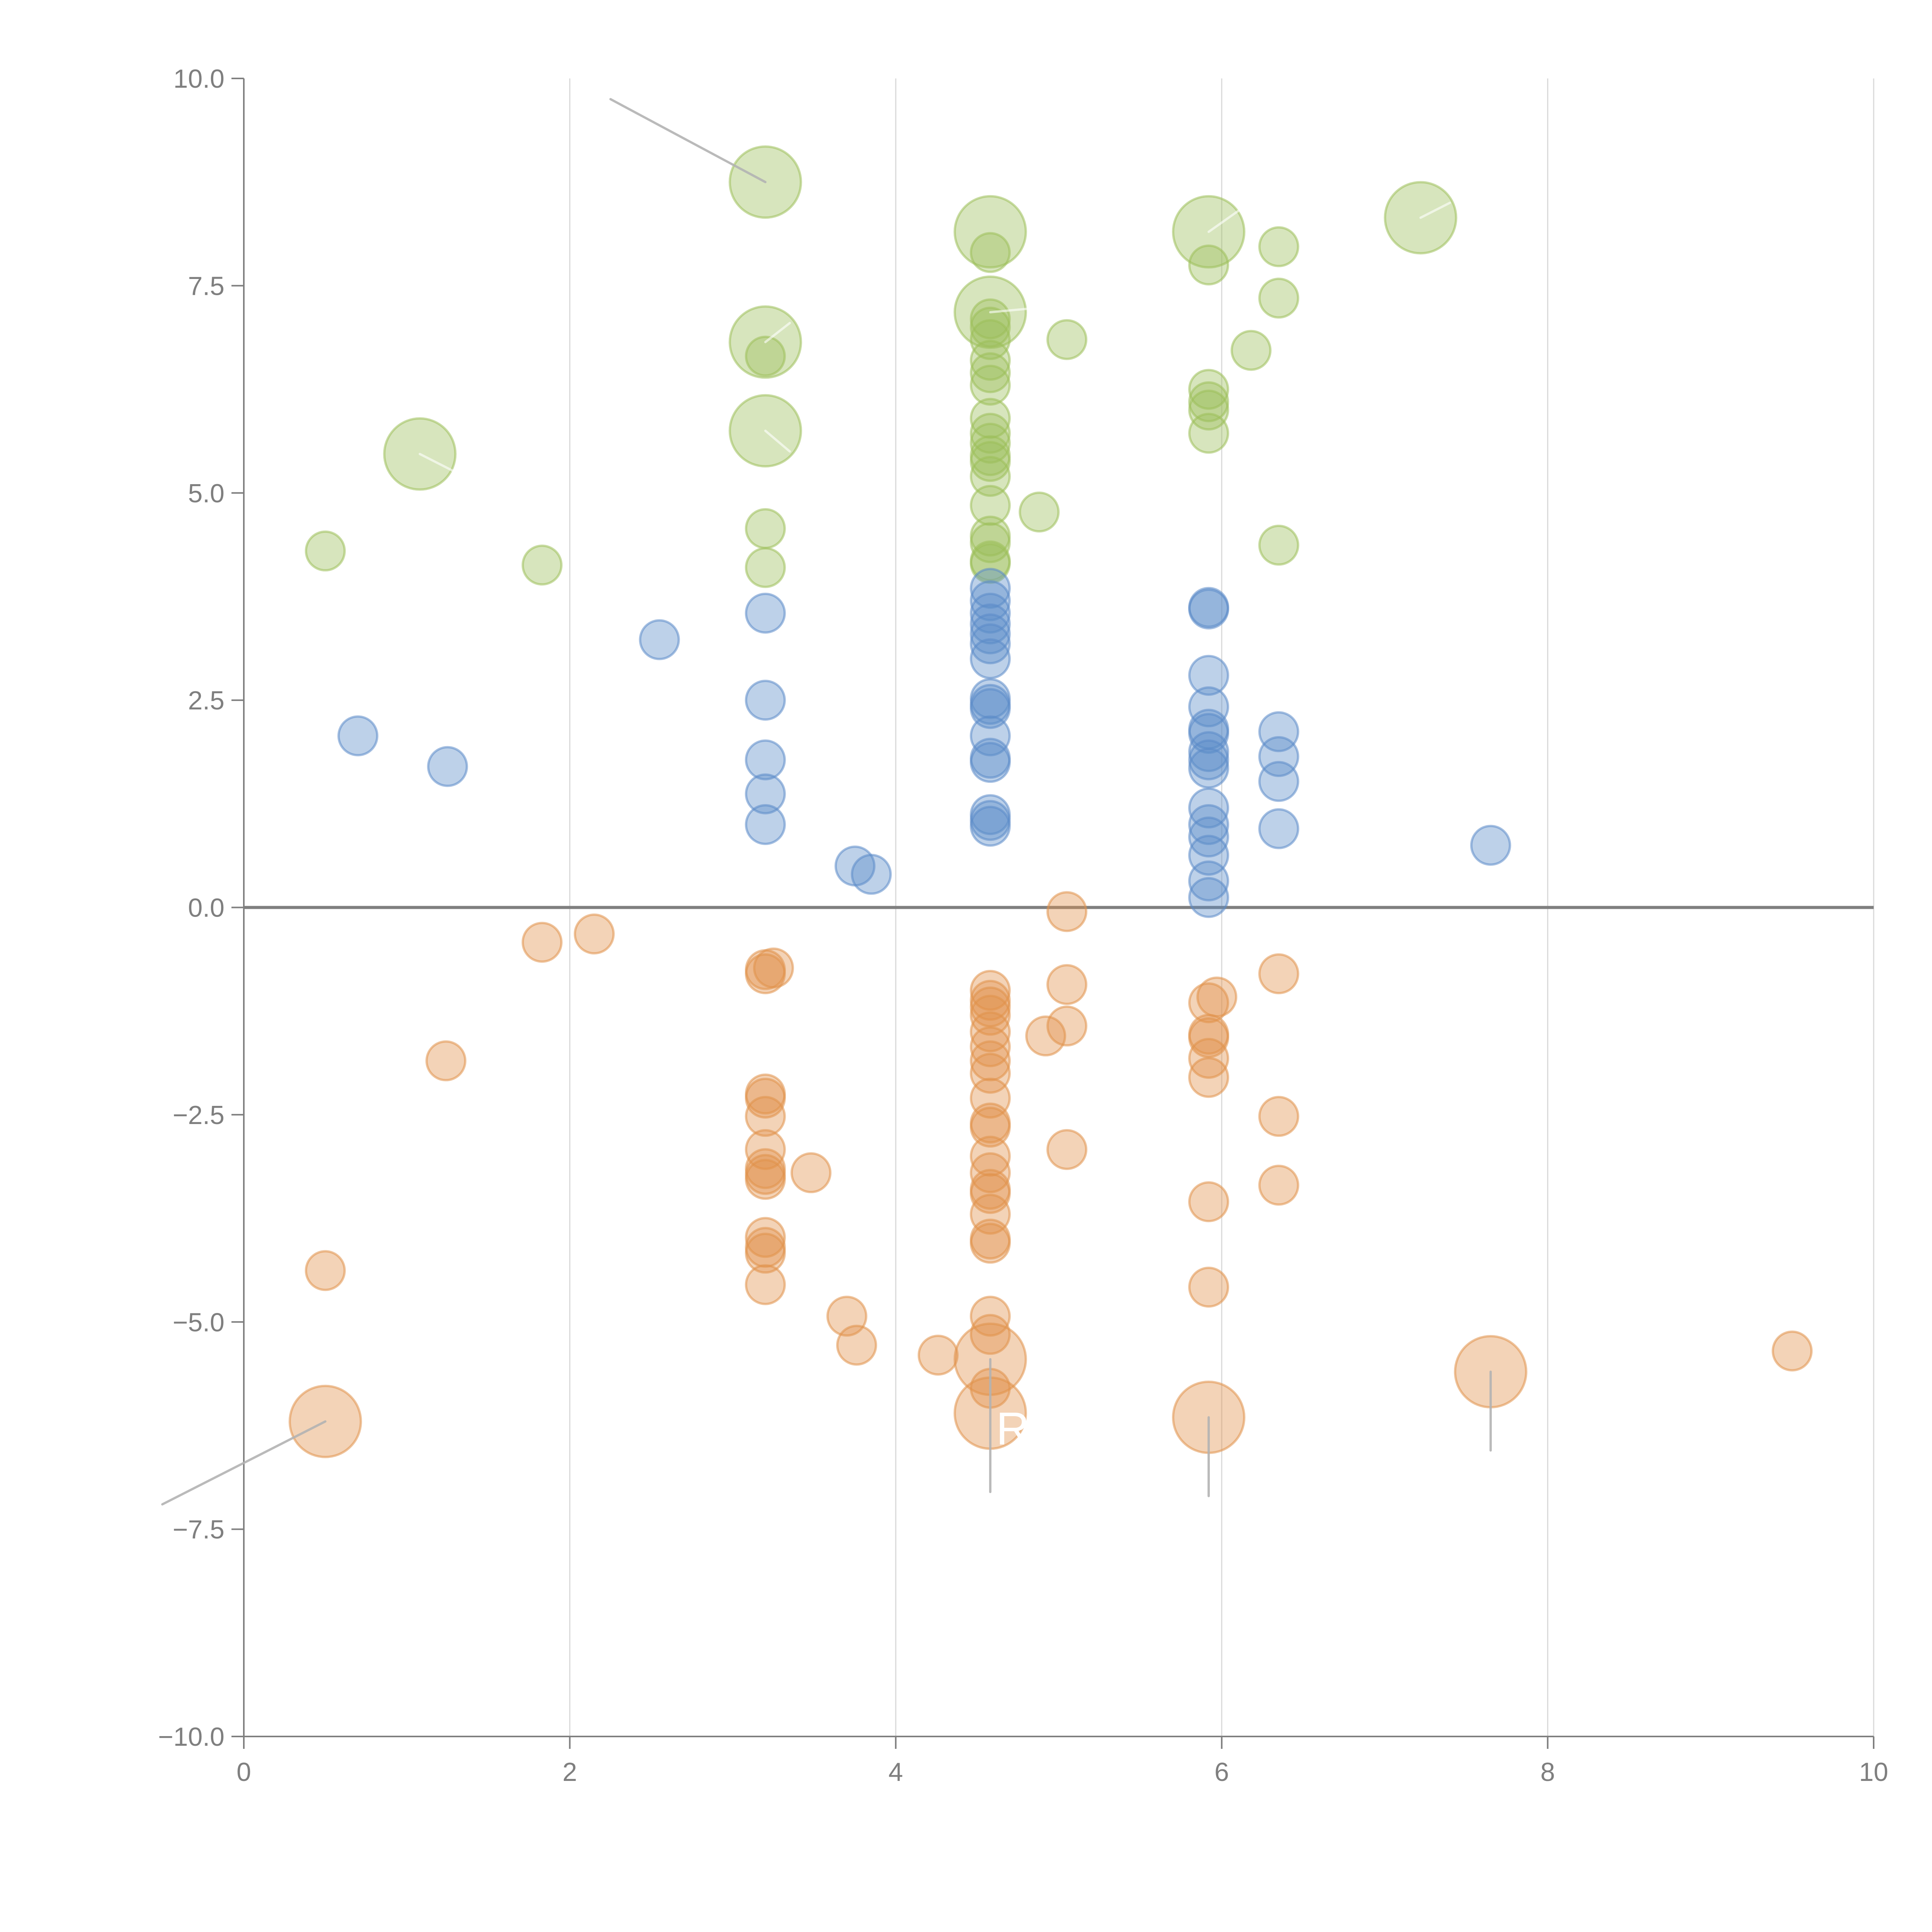 The image size is (1932, 1932). What do you see at coordinates (206, 493) in the screenshot?
I see `y-tick-label: 5.0` at bounding box center [206, 493].